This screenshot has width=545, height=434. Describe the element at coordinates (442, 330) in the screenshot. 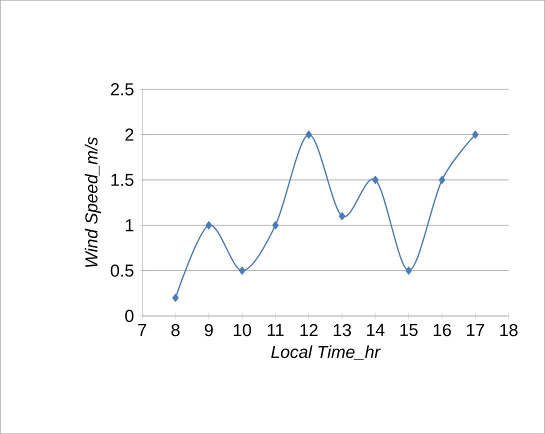

I see `x-tick-label: 16` at that location.